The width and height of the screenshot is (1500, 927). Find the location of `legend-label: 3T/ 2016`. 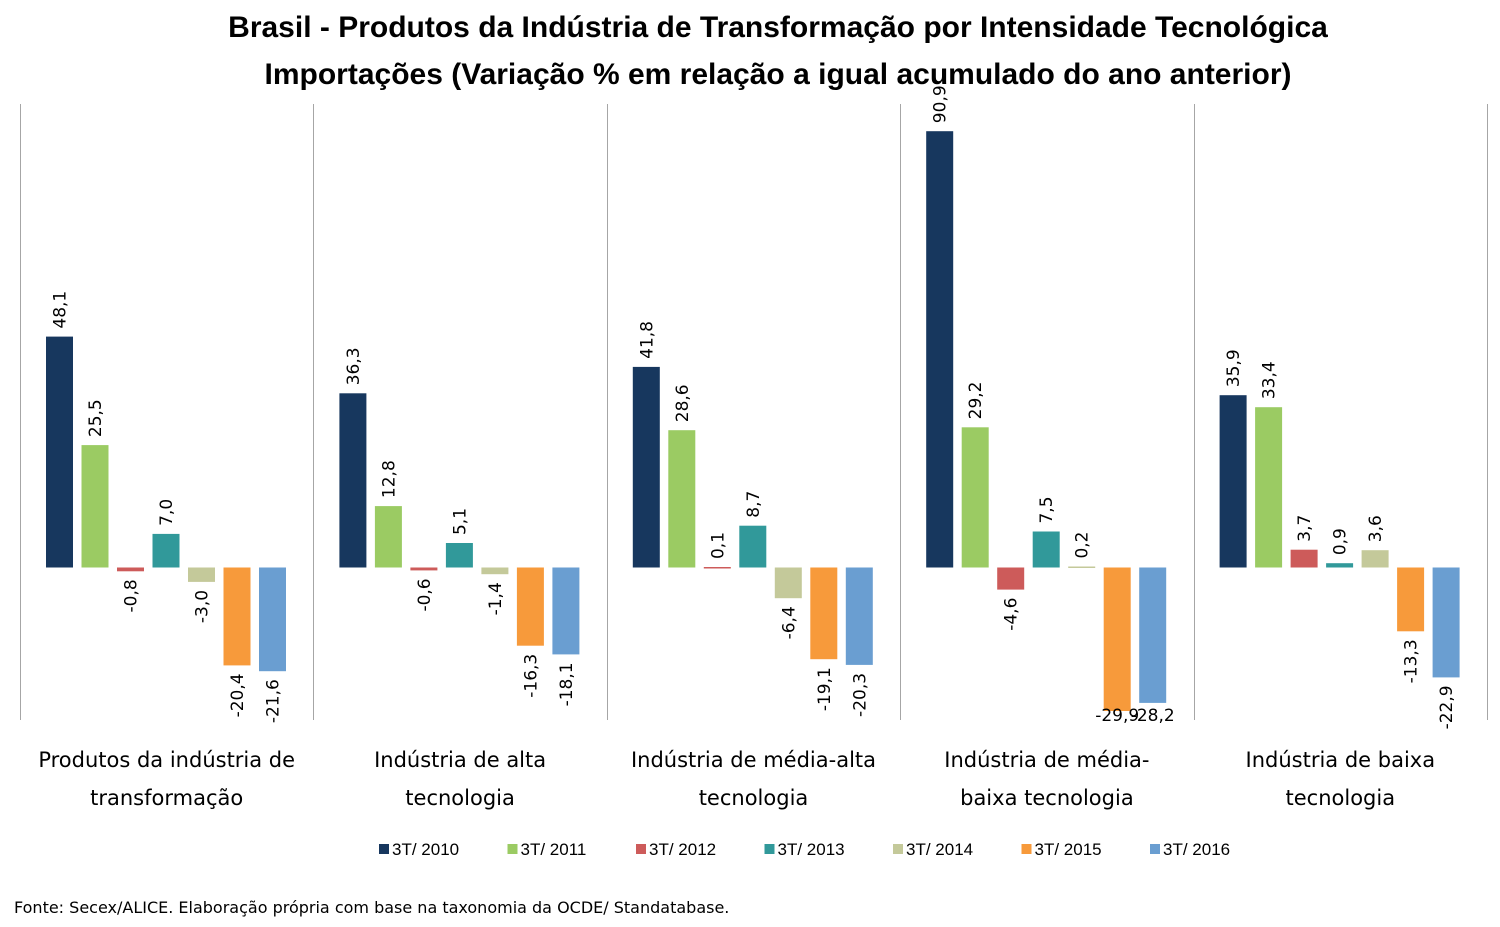

legend-label: 3T/ 2016 is located at coordinates (1196, 849).